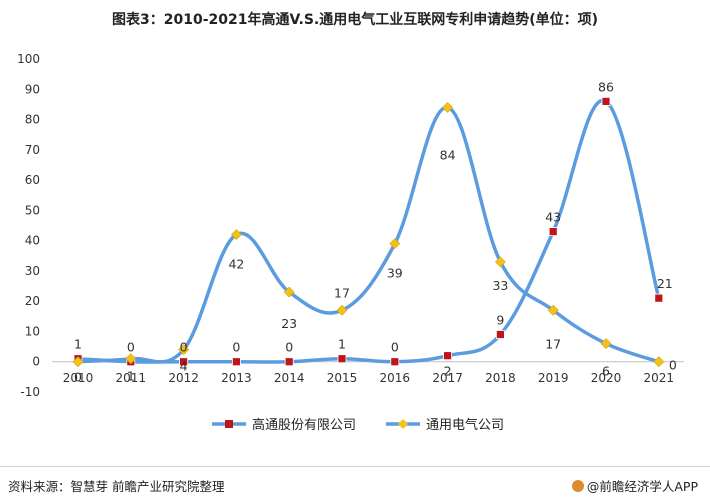 This screenshot has width=710, height=504. Describe the element at coordinates (465, 425) in the screenshot. I see `legend-label: 通用电气公司` at that location.